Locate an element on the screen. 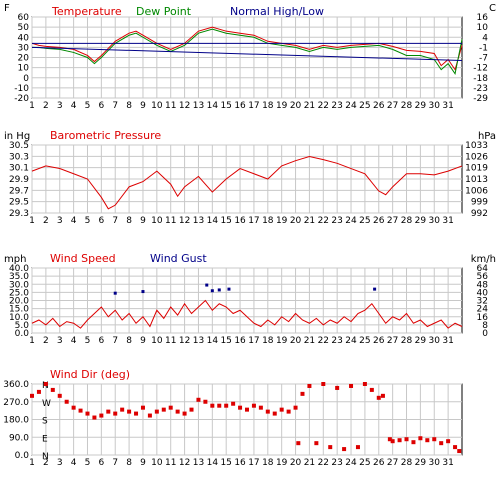 This screenshot has width=500, height=480. y-tick-label: 29.3 is located at coordinates (19, 214).